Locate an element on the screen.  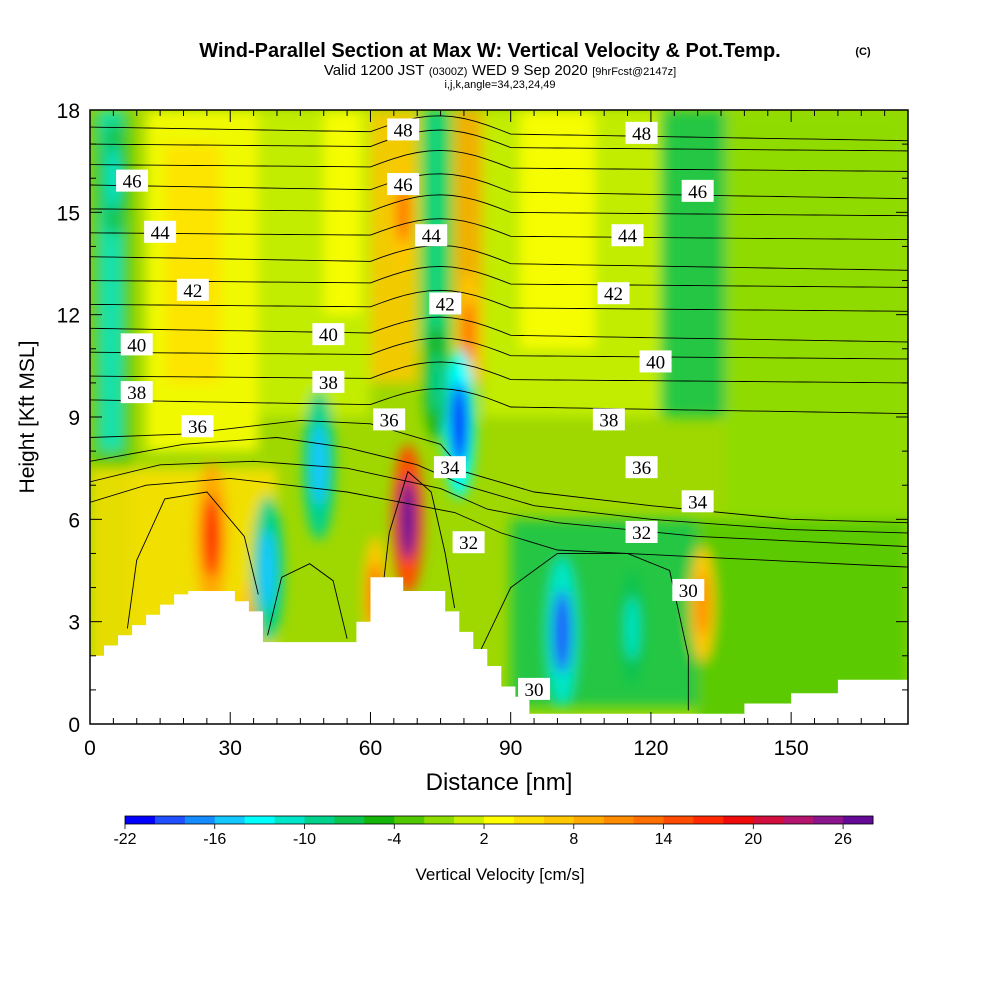
x-tick-label: 120 is located at coordinates (650, 748).